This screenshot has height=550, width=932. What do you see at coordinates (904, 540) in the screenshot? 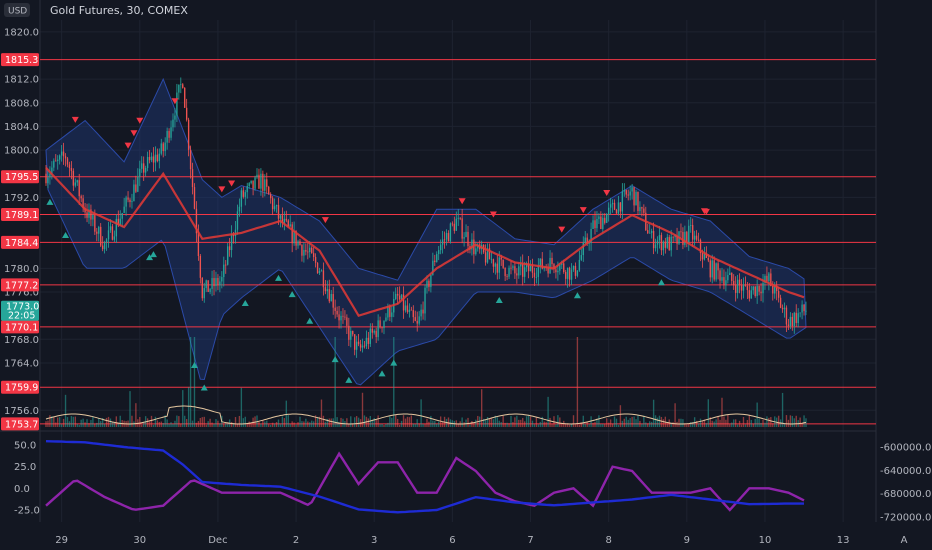
I see `auto-scale-button: A` at bounding box center [904, 540].